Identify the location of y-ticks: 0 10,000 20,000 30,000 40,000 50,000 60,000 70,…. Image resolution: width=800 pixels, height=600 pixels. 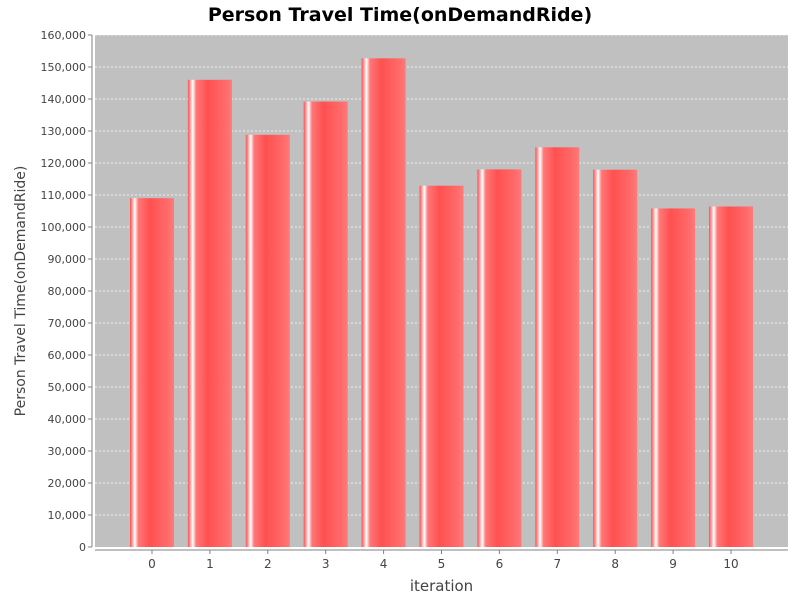
(66, 291).